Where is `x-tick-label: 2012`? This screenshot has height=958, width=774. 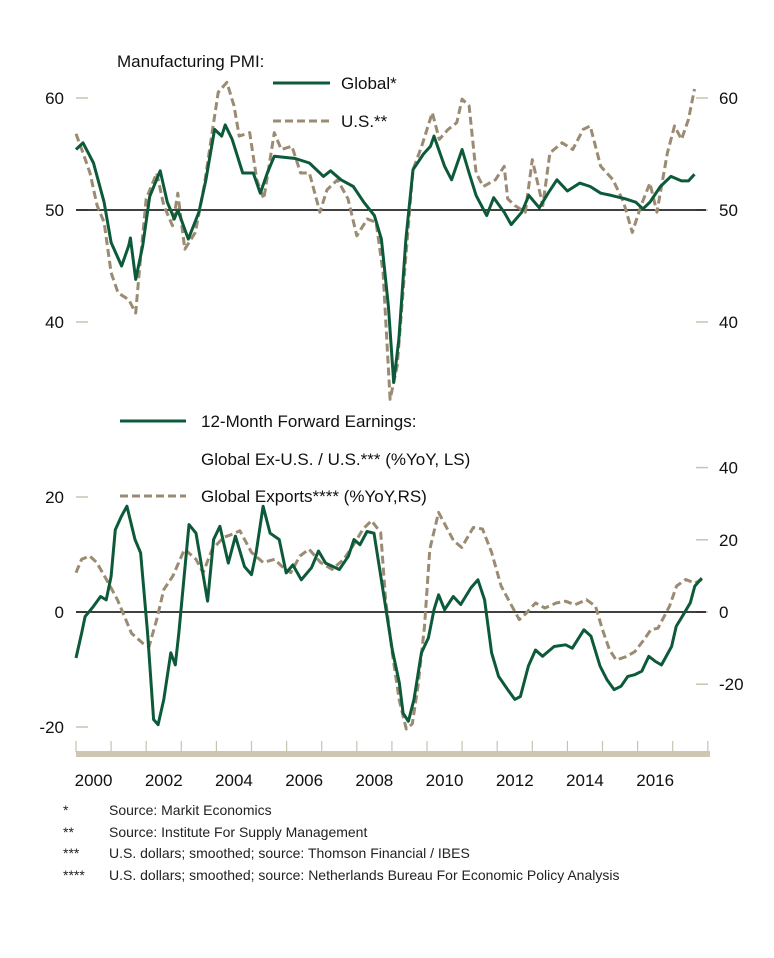 x-tick-label: 2012 is located at coordinates (515, 780).